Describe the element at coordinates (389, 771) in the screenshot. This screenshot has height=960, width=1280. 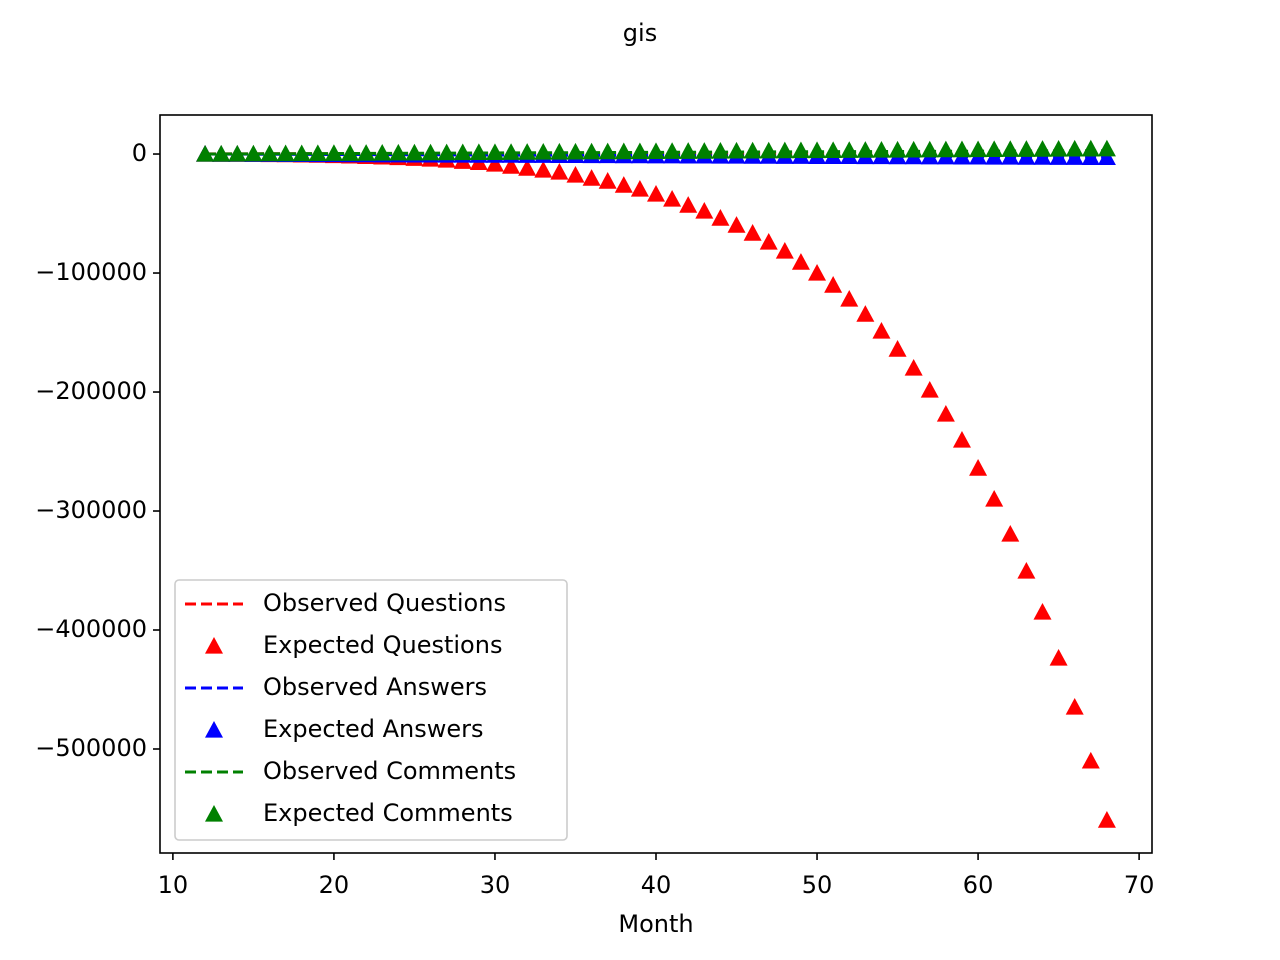
I see `legend-label: Observed Comments` at that location.